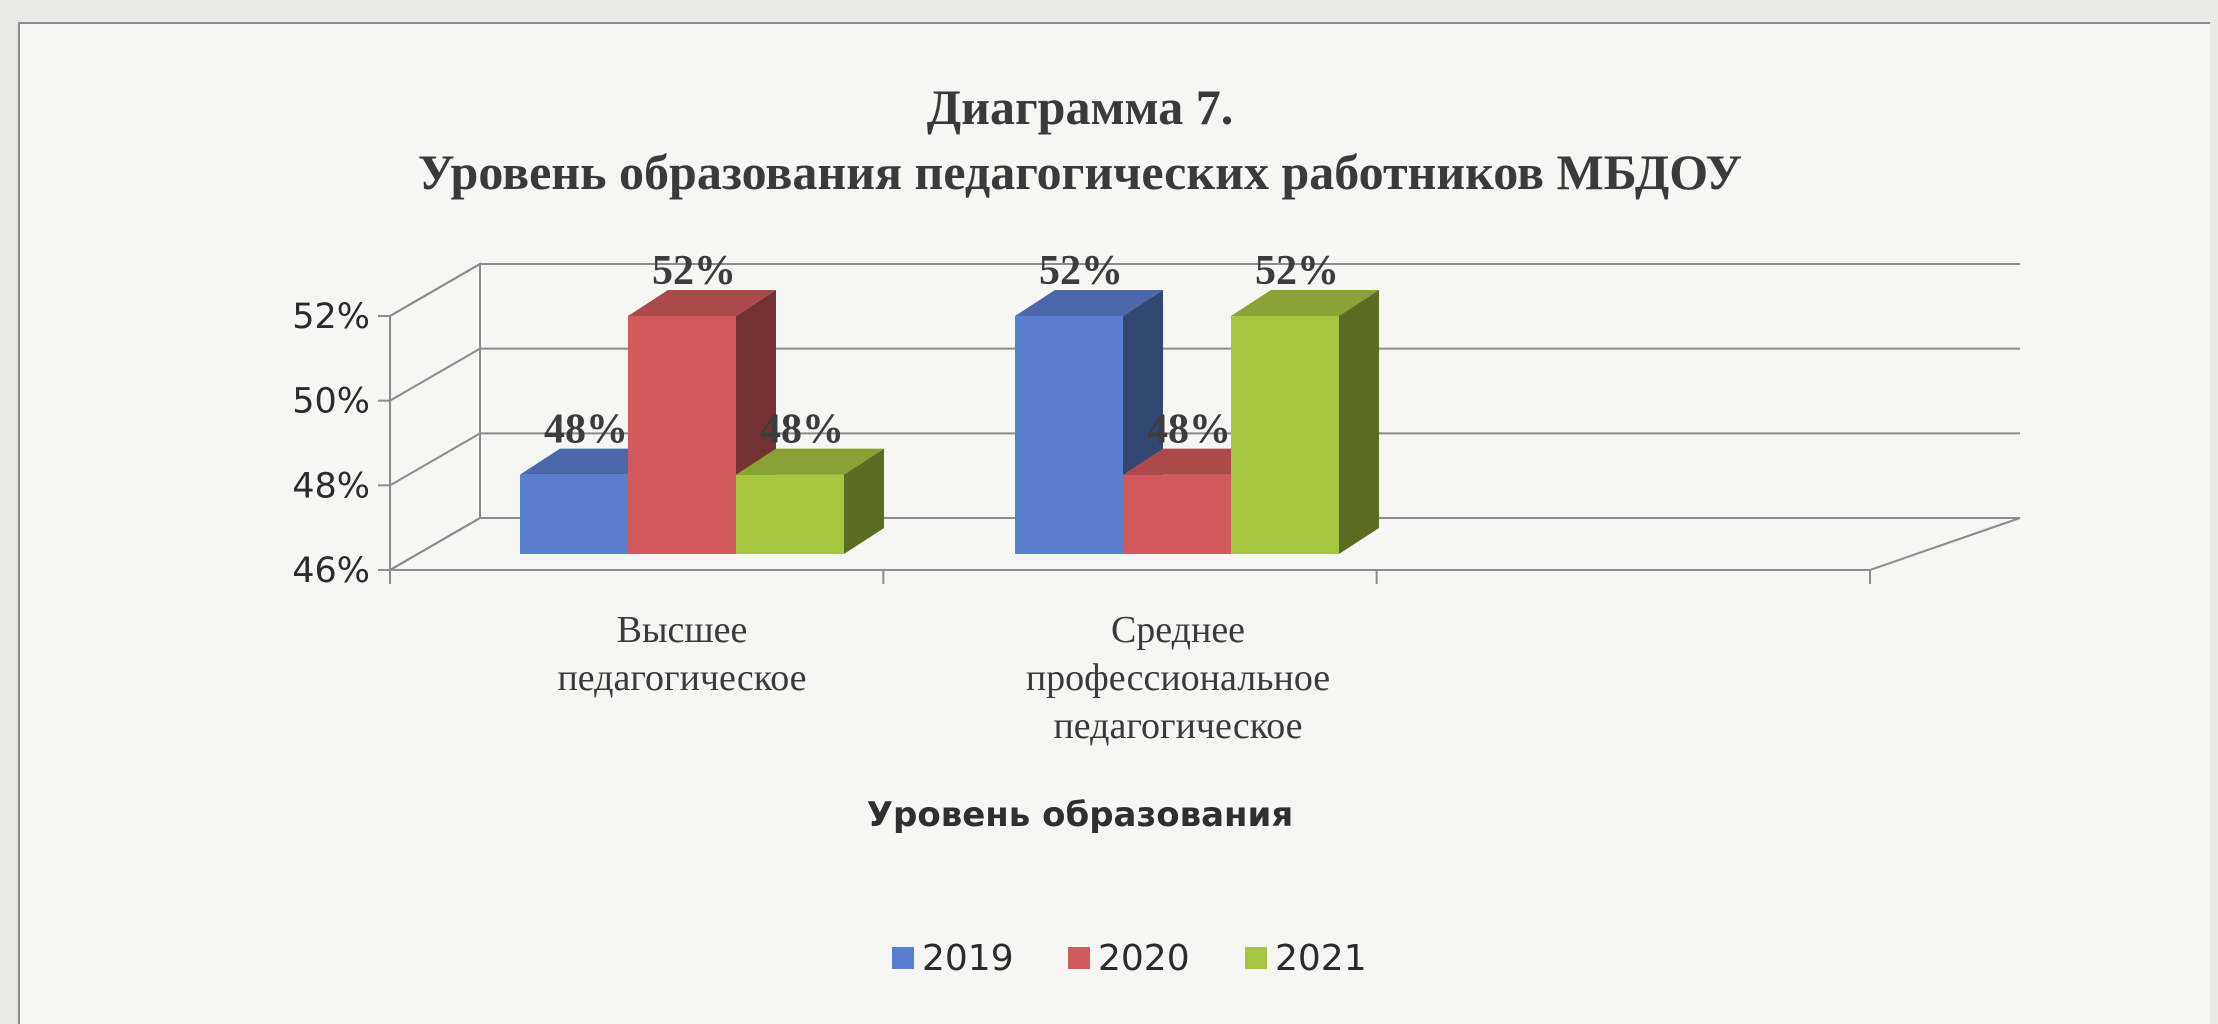 Image resolution: width=2218 pixels, height=1024 pixels. What do you see at coordinates (331, 444) in the screenshot?
I see `y-axis-tick-labels: 46% 48% 50% 52%` at bounding box center [331, 444].